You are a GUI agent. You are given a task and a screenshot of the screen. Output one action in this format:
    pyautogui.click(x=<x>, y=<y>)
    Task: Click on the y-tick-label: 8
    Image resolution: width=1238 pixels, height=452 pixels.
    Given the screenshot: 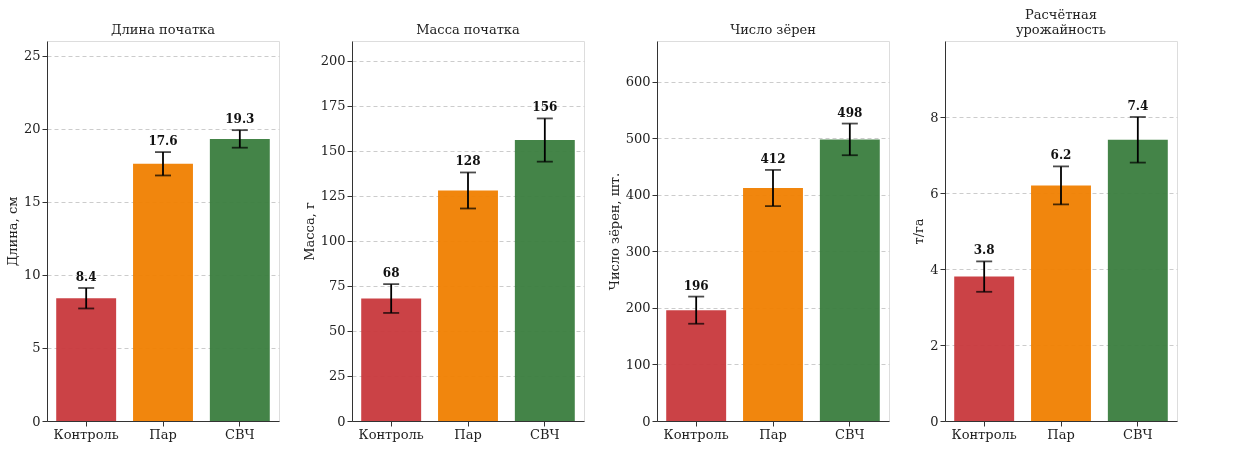 What is the action you would take?
    pyautogui.click(x=934, y=117)
    